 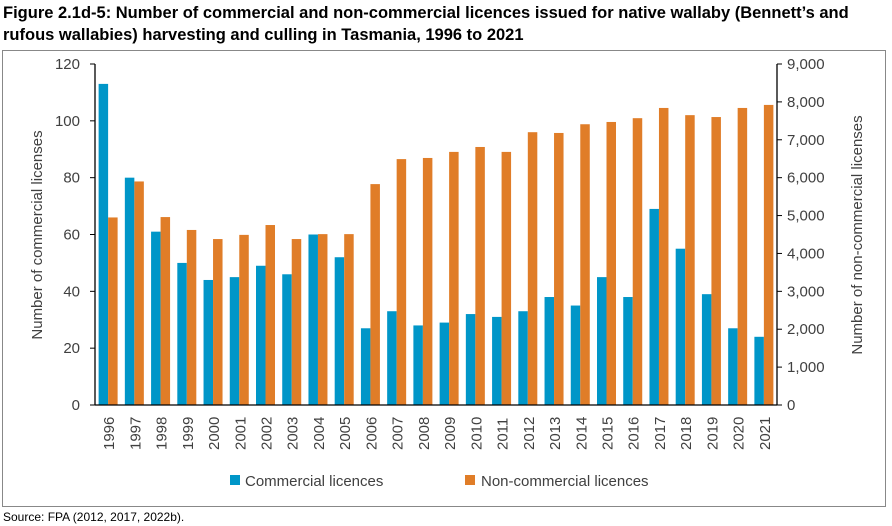 What do you see at coordinates (549, 351) in the screenshot?
I see `bar-commercial-2013` at bounding box center [549, 351].